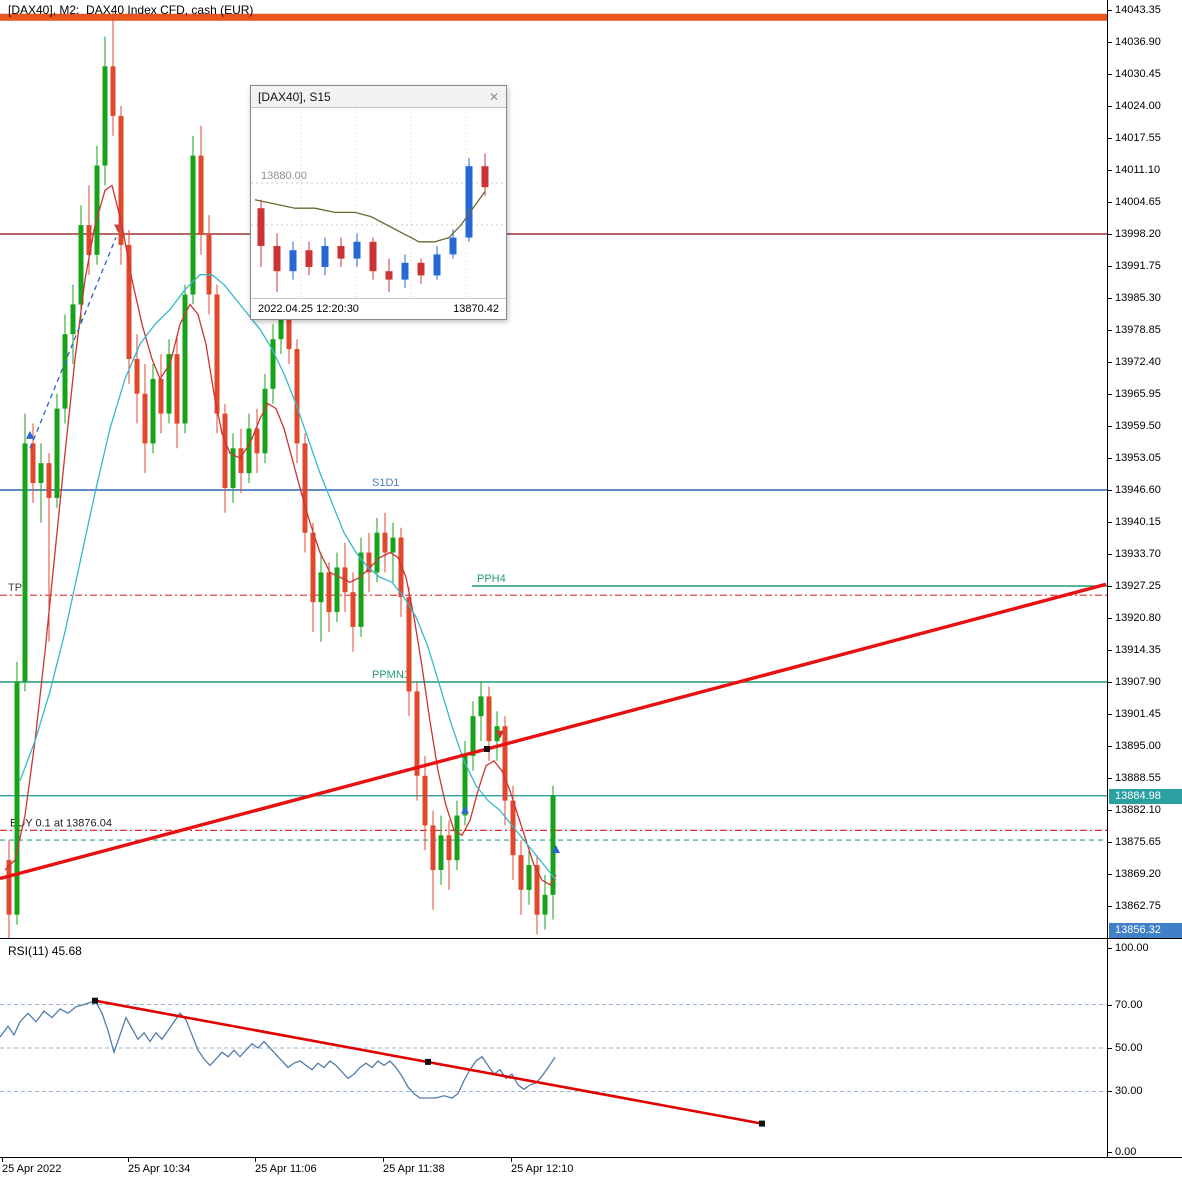 The image size is (1182, 1180). What do you see at coordinates (1138, 745) in the screenshot?
I see `price-axis-label: 13895.00` at bounding box center [1138, 745].